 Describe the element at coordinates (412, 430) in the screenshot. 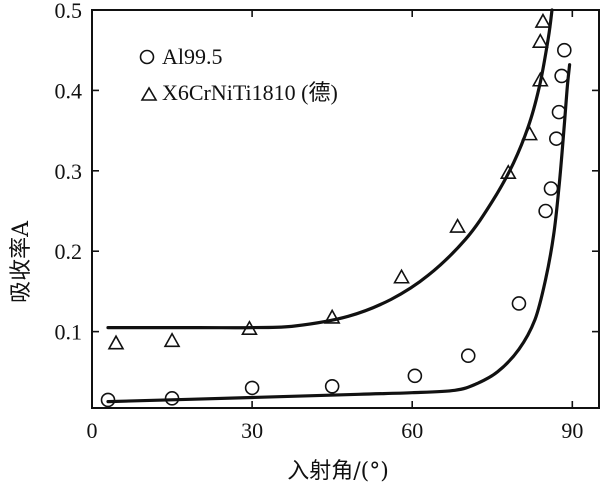

I see `x-tick-label: 60` at that location.